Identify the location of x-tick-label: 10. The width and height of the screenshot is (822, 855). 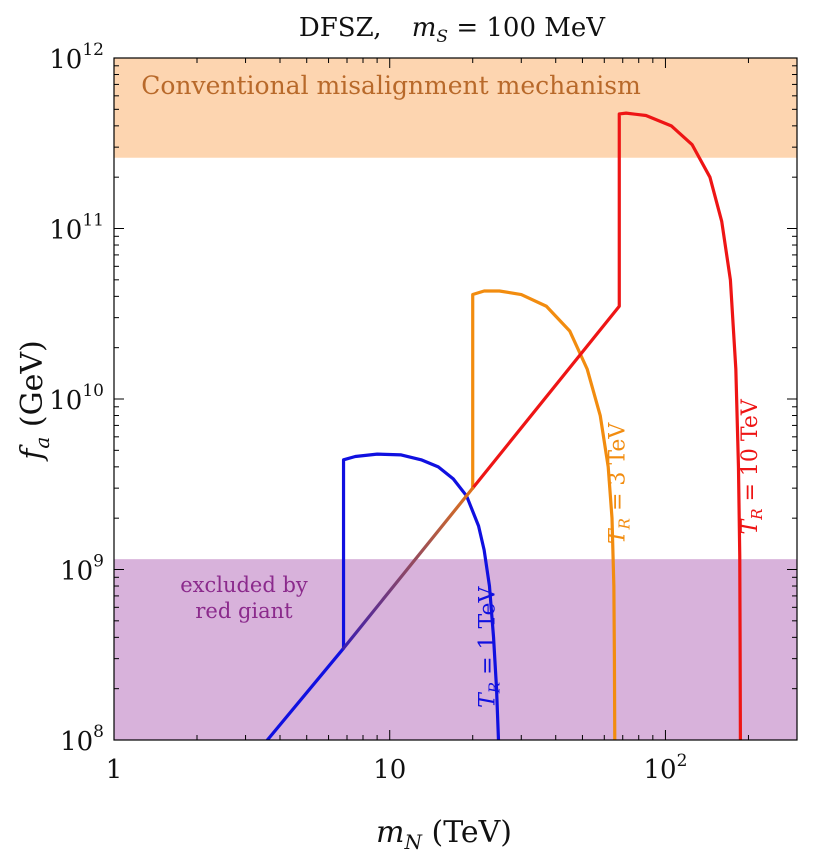
(389, 770).